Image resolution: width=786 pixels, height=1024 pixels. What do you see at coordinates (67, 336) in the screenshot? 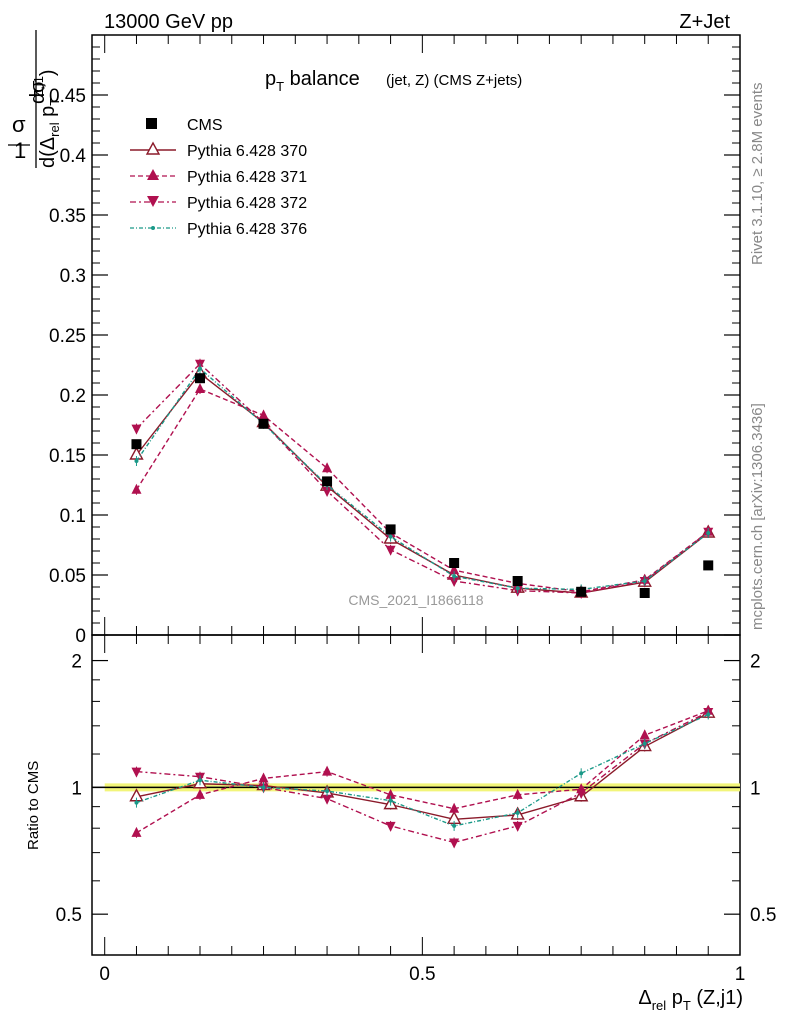
I see `main-ytick-label: 0.25` at bounding box center [67, 336].